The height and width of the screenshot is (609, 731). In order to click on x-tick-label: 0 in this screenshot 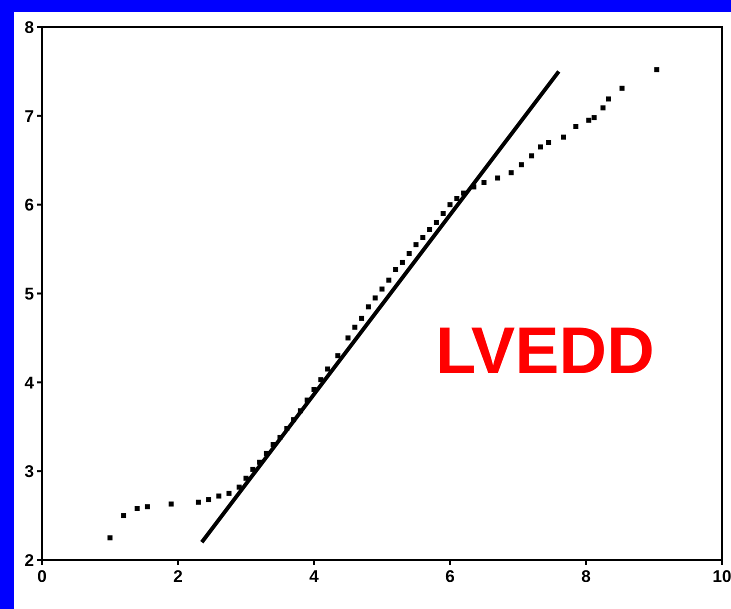, I will do `click(42, 576)`.